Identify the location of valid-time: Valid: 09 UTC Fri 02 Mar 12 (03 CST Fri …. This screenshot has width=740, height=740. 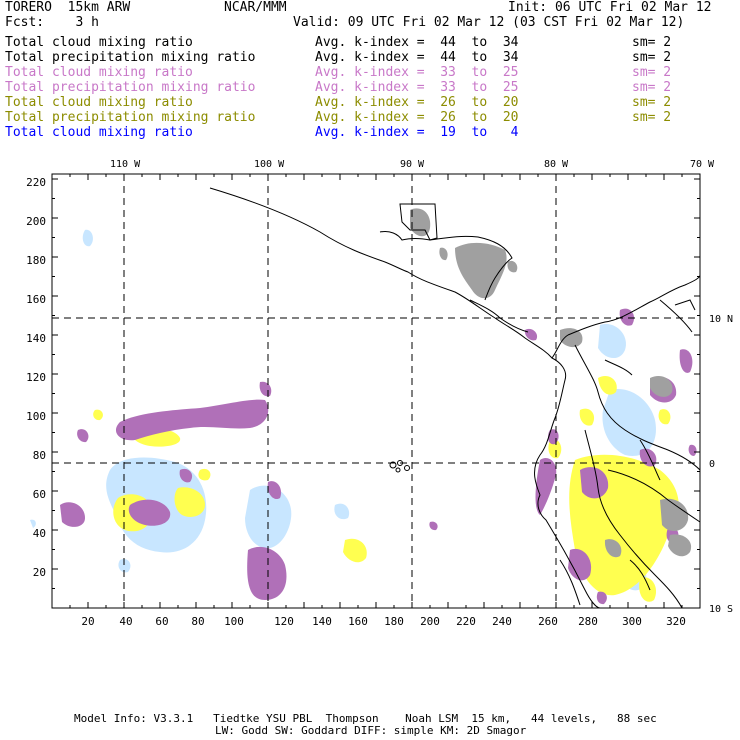
(489, 22).